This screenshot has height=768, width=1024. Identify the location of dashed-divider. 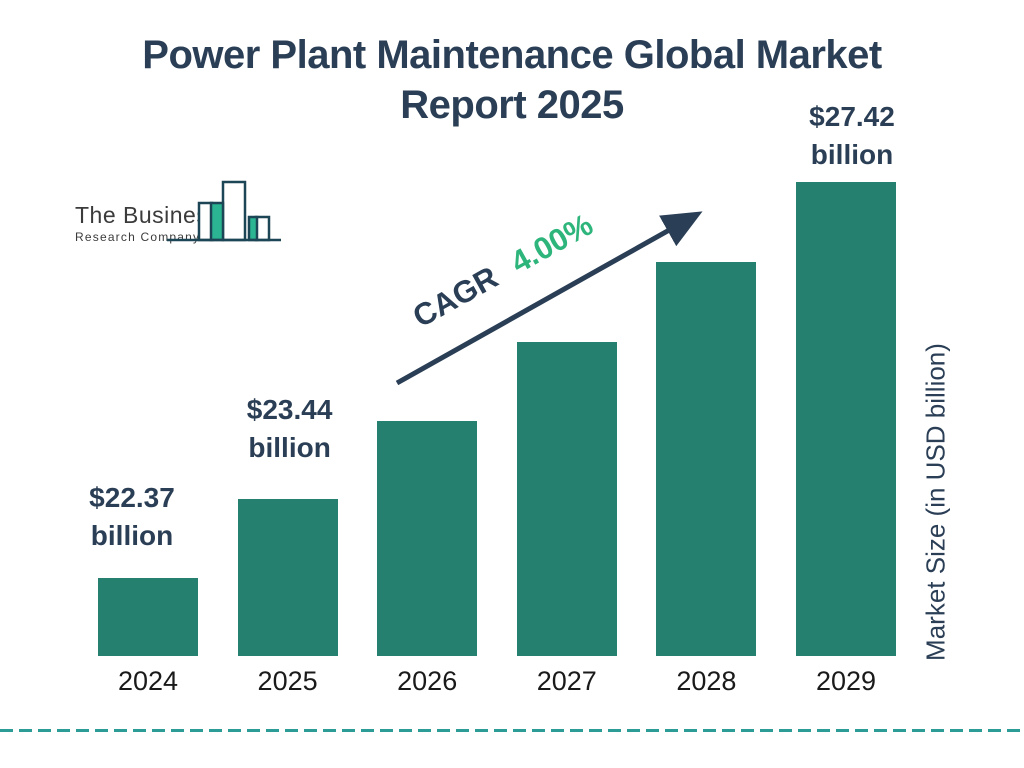
(512, 730).